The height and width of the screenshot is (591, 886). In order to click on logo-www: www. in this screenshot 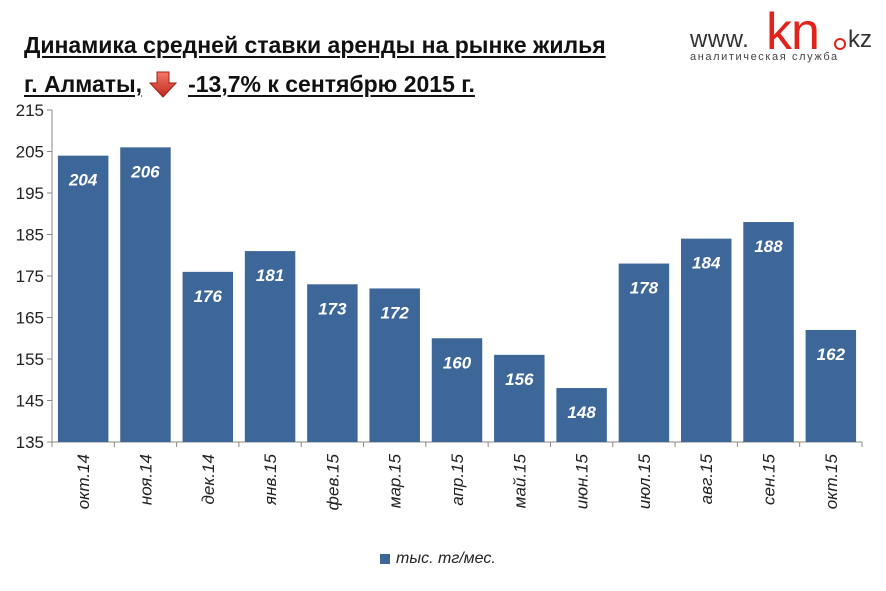, I will do `click(720, 39)`.